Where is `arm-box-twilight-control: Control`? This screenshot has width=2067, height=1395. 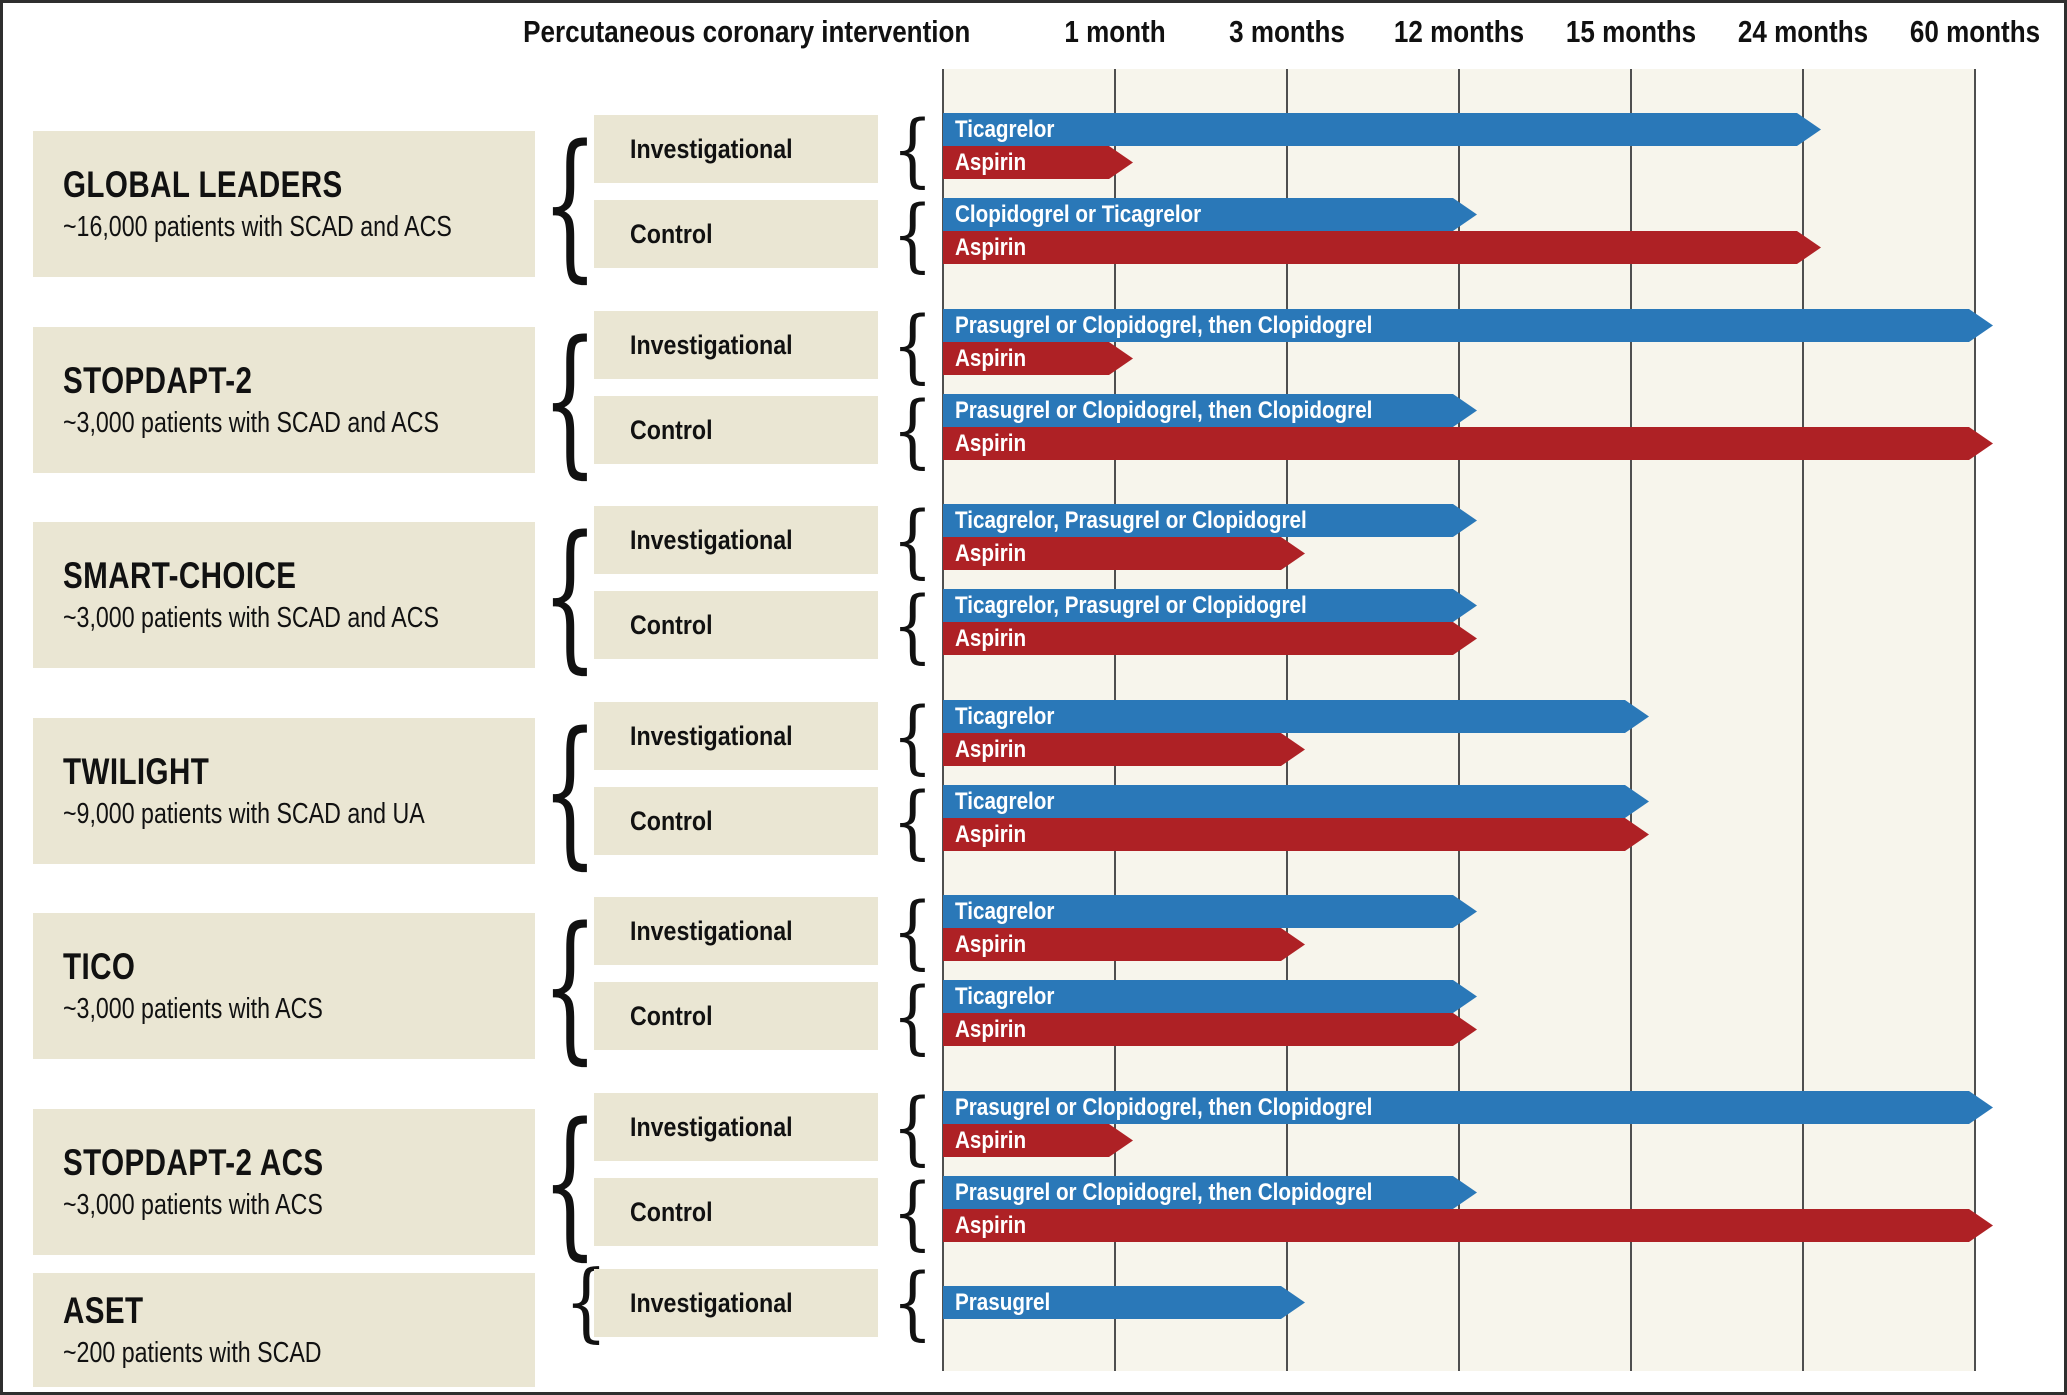 arm-box-twilight-control: Control is located at coordinates (736, 821).